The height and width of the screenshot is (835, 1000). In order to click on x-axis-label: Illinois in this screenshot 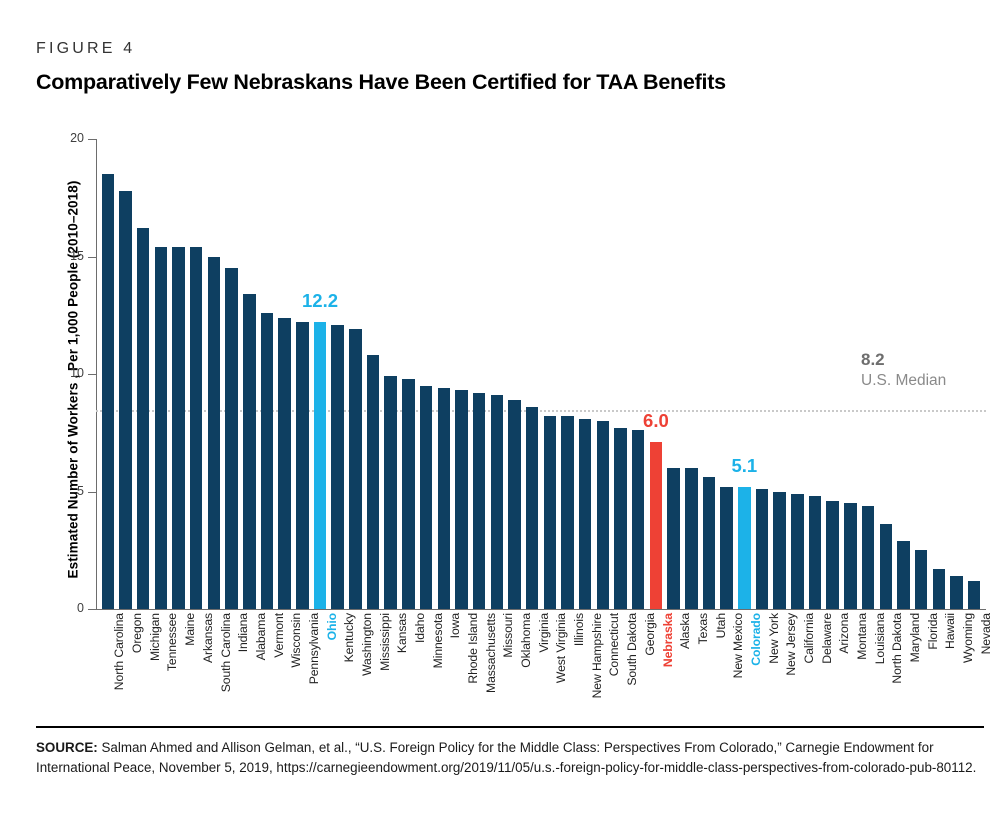, I will do `click(579, 630)`.